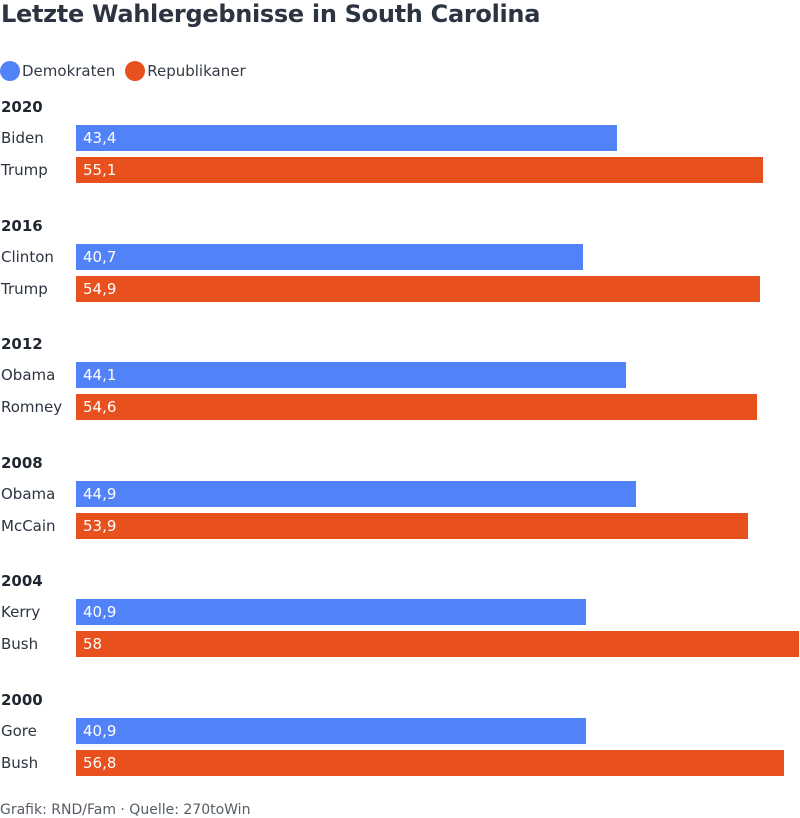 The height and width of the screenshot is (818, 800). I want to click on year-label-2012: 2012, so click(22, 344).